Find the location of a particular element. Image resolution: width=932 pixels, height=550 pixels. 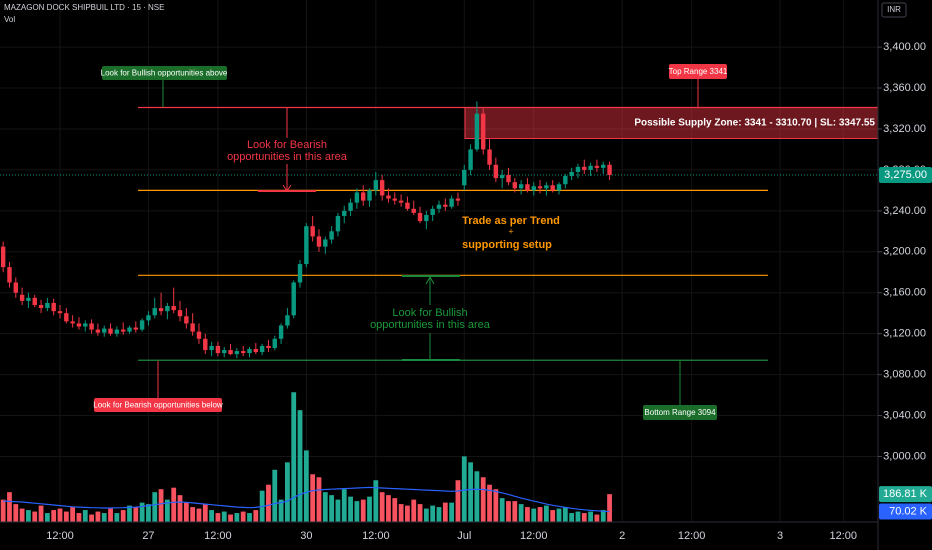

annotation-text: Look for Bearish is located at coordinates (287, 145).